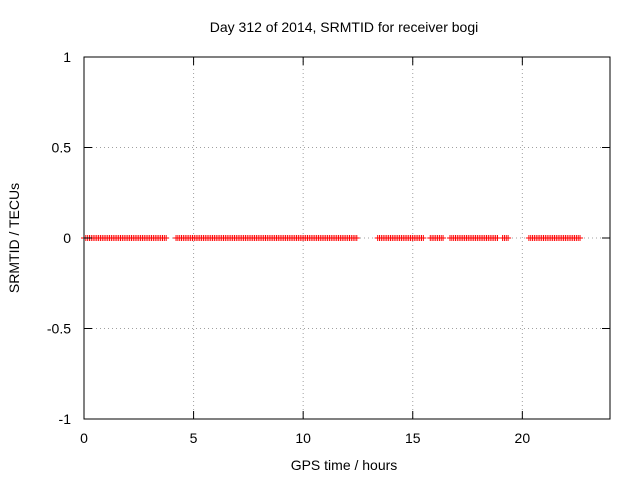 This screenshot has height=480, width=640. I want to click on y-tick-label: -1, so click(65, 419).